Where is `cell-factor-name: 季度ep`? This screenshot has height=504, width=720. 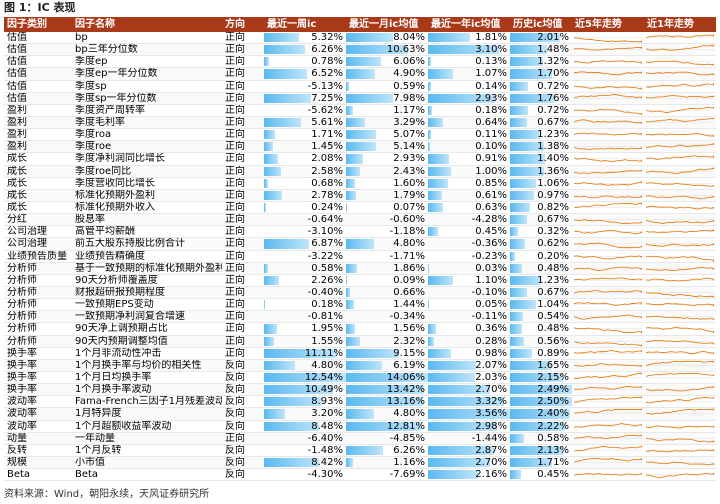 cell-factor-name: 季度ep is located at coordinates (147, 62).